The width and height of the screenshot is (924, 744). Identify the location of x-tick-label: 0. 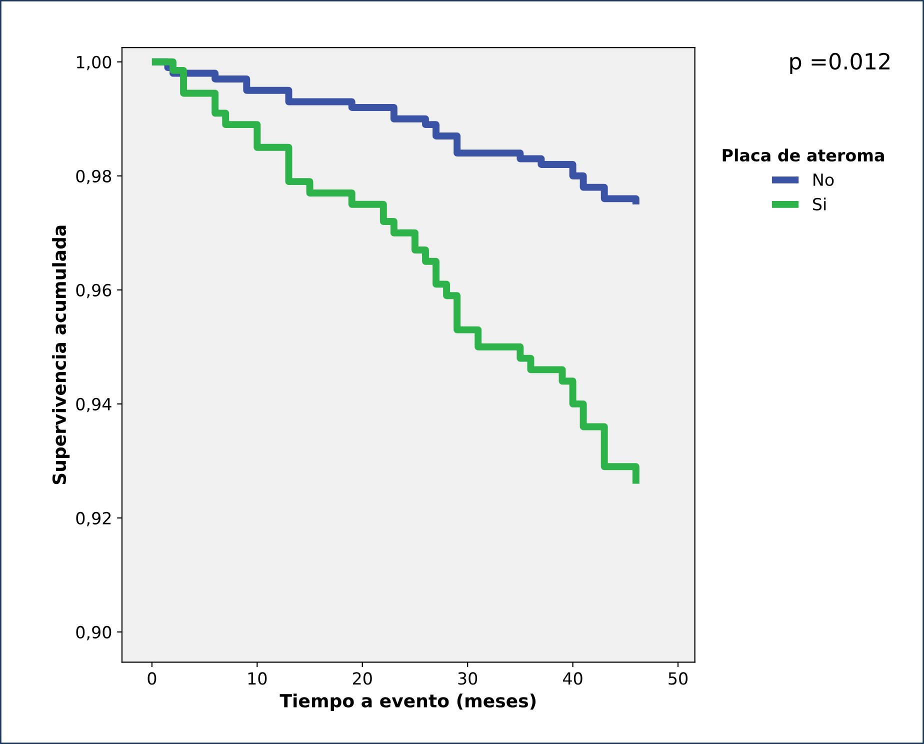
(152, 678).